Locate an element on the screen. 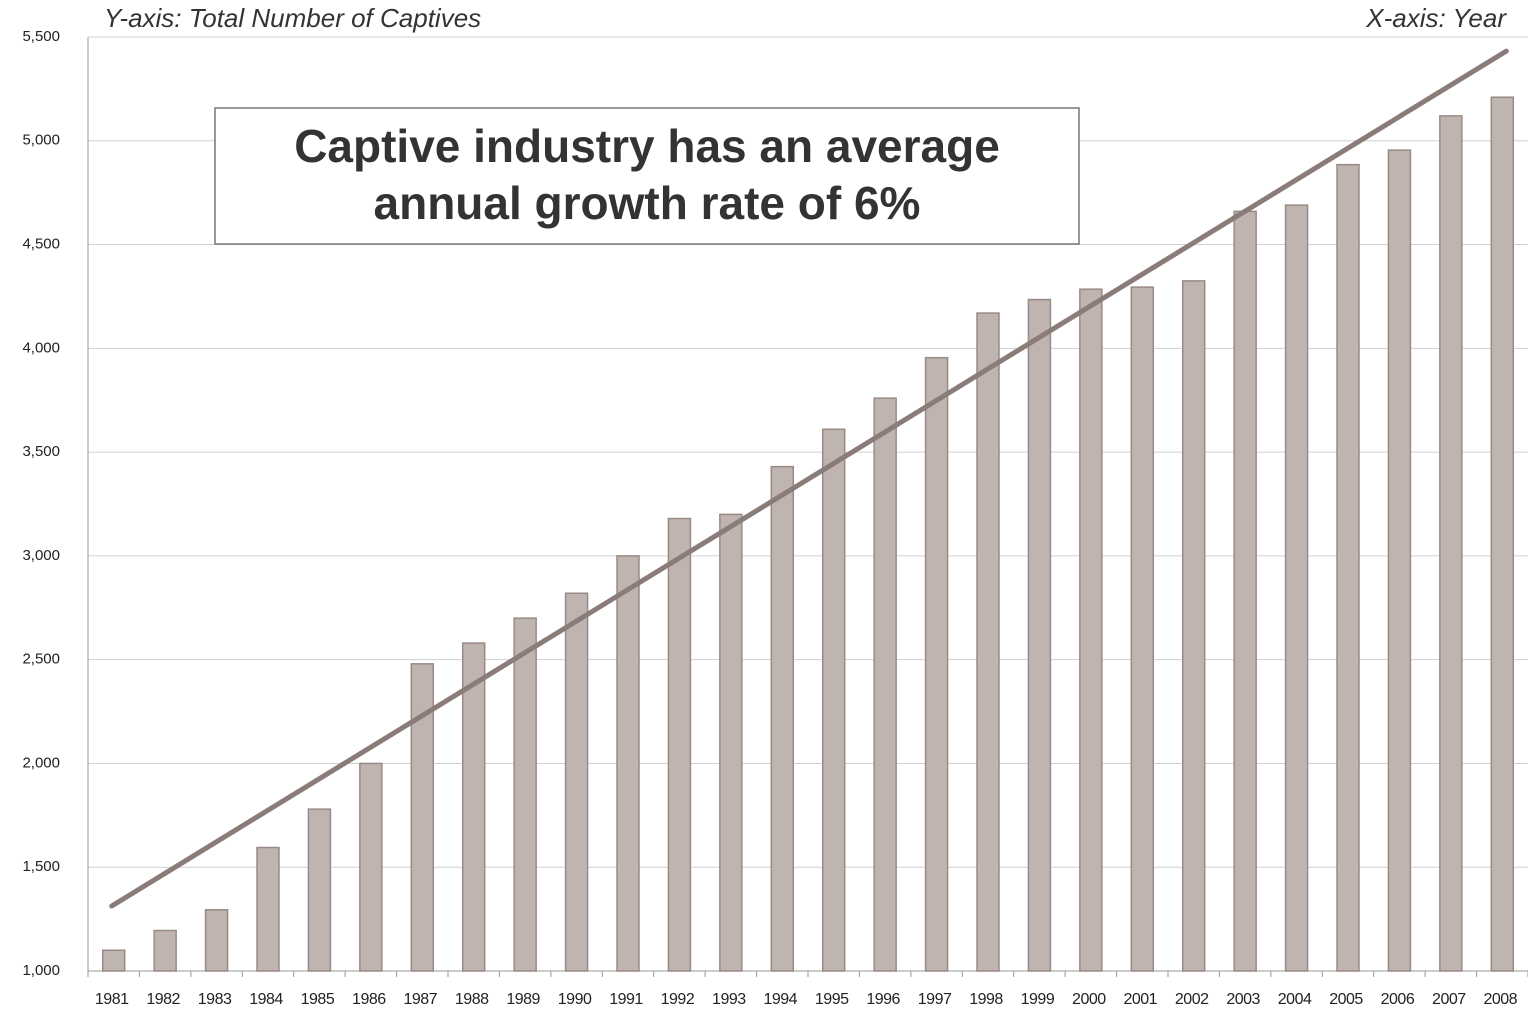  annotation: Captive industry has an average is located at coordinates (647, 146).